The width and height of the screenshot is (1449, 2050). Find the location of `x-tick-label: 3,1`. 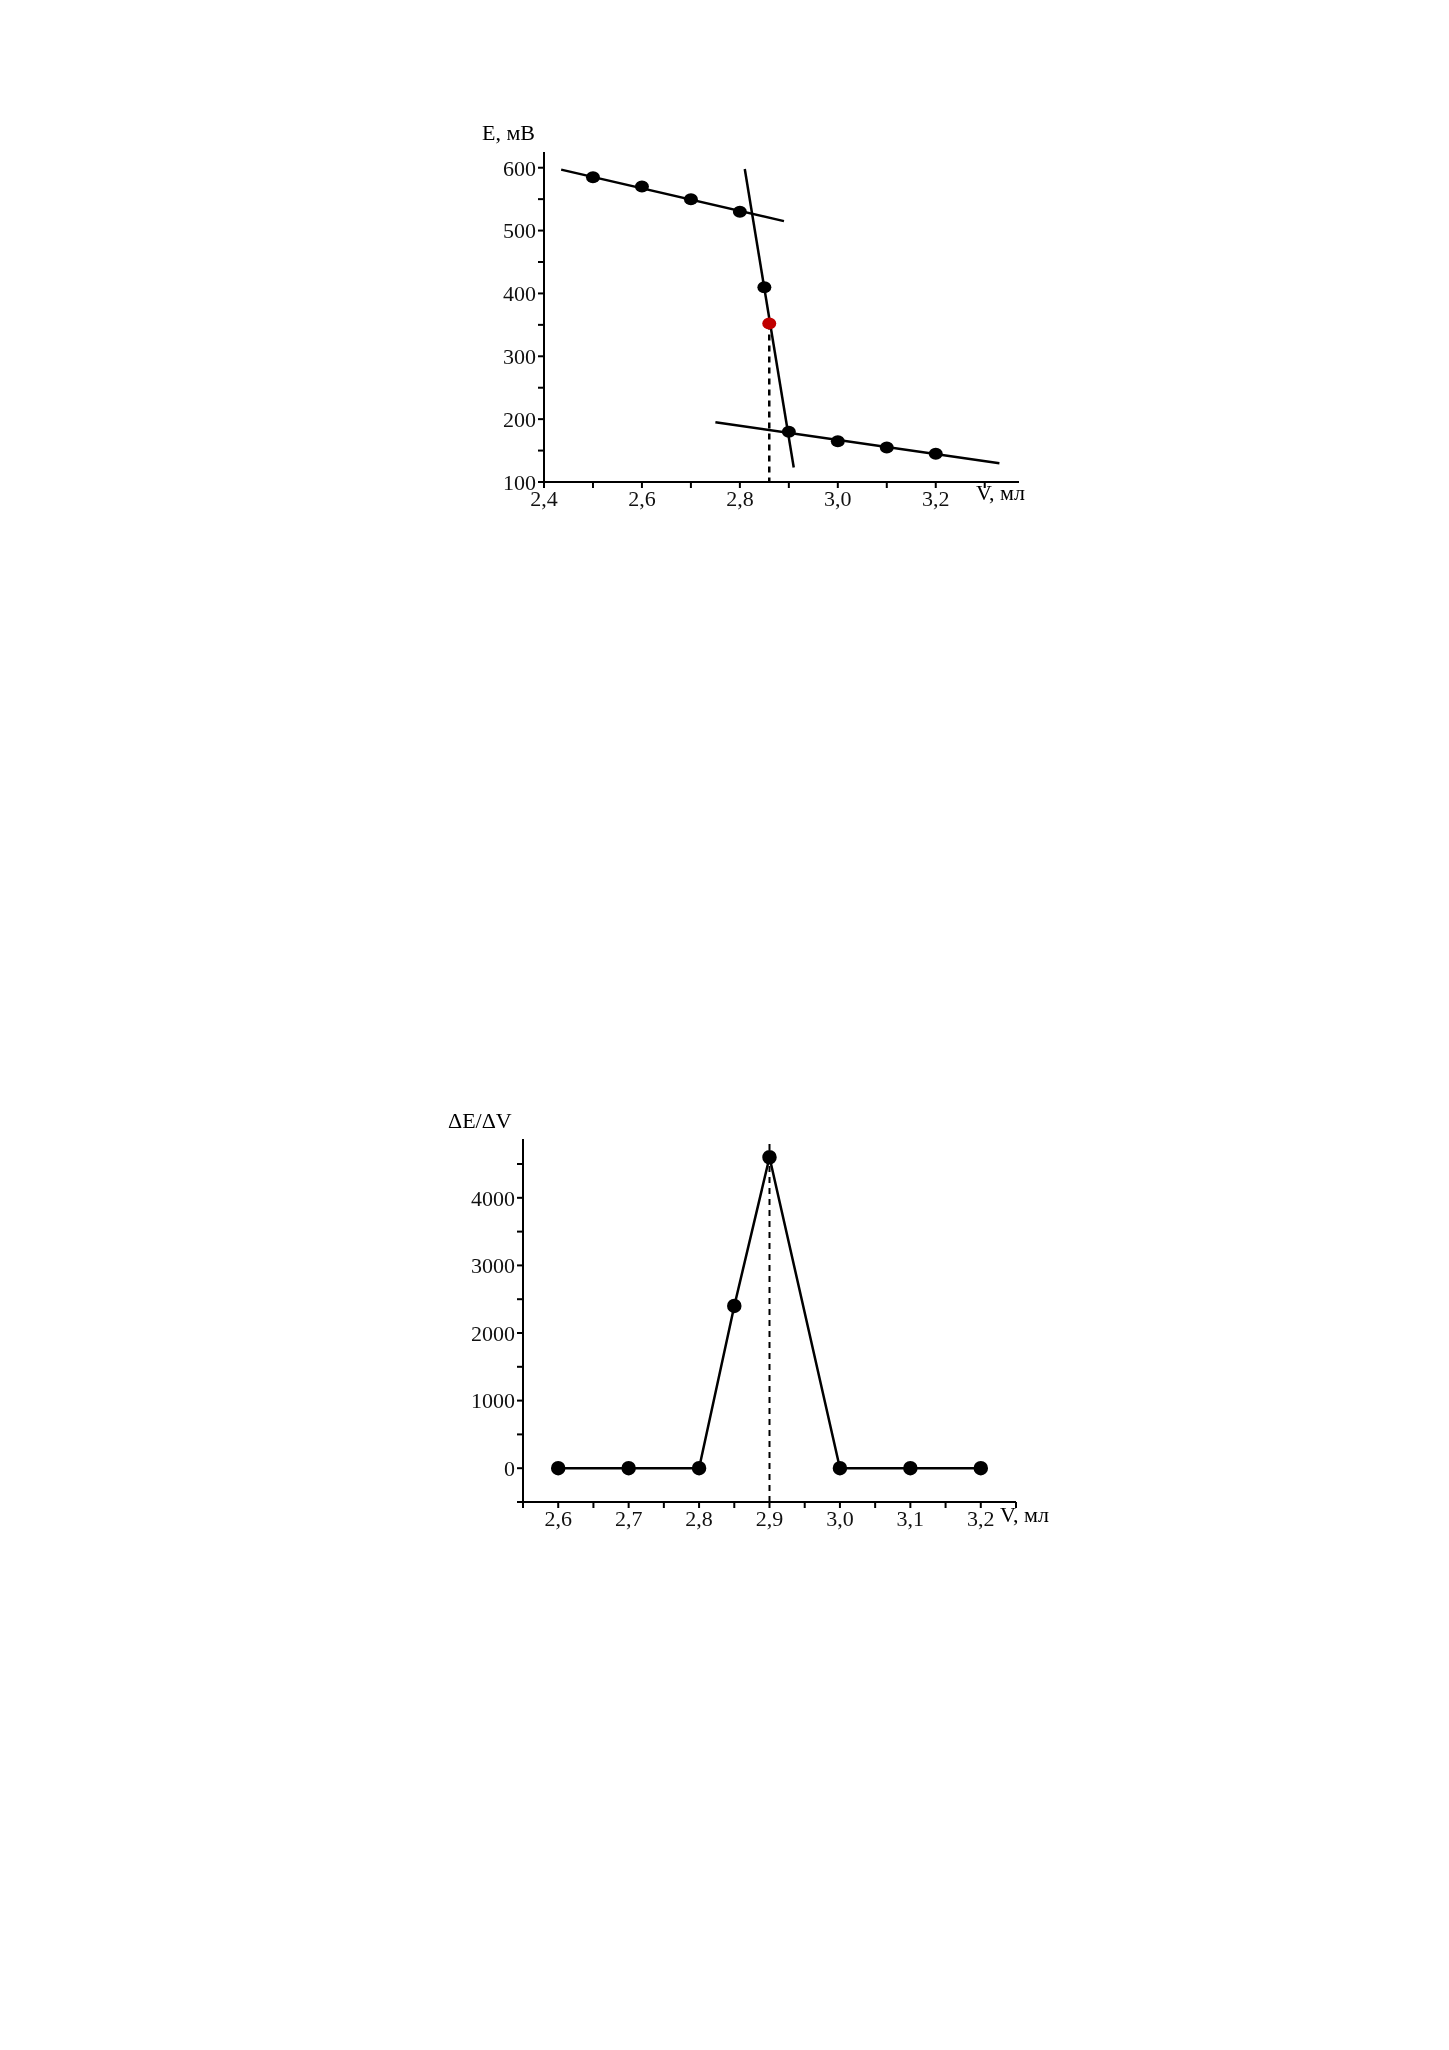

x-tick-label: 3,1 is located at coordinates (910, 1518).